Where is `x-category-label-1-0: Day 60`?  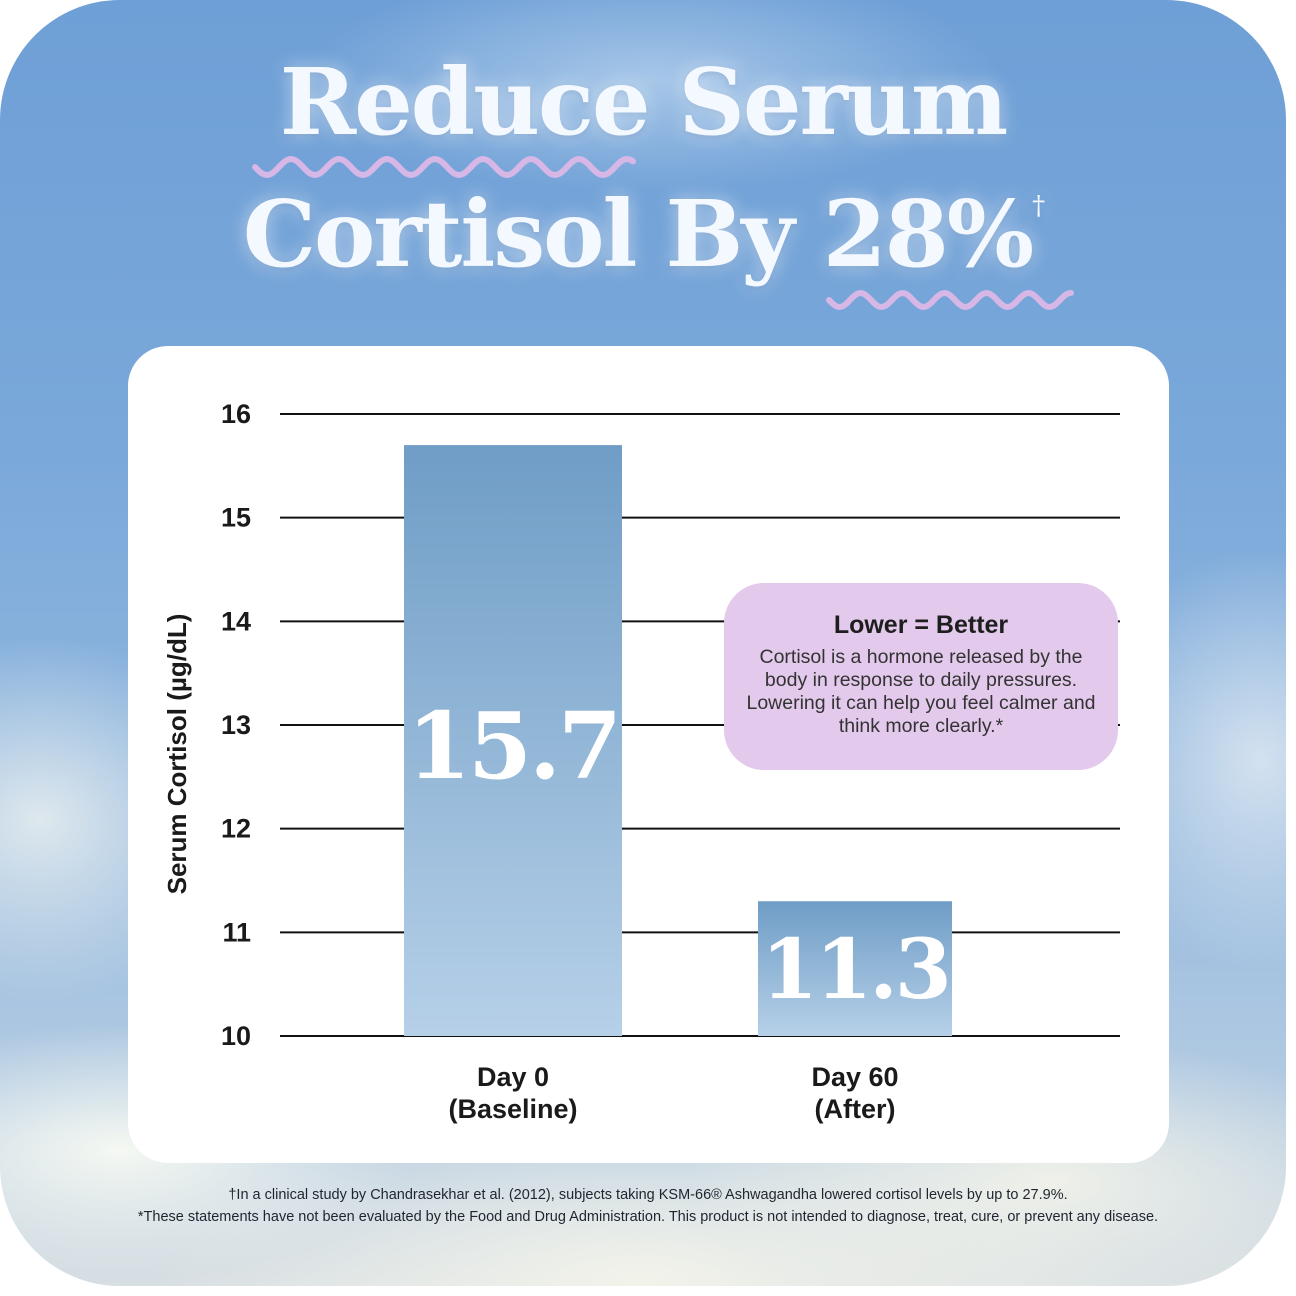 x-category-label-1-0: Day 60 is located at coordinates (854, 1077).